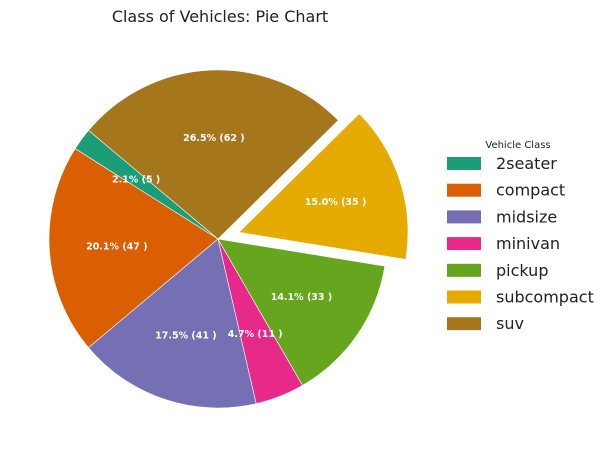  I want to click on legend-label-2seater: 2seater, so click(526, 163).